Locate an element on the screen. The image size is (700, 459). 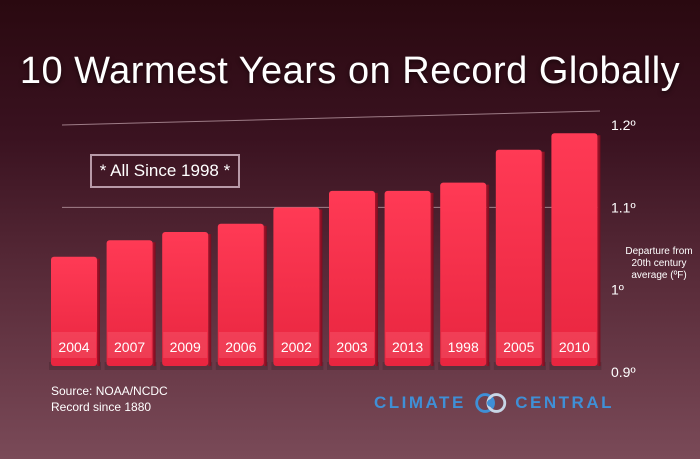
bar-year-label: 2006 is located at coordinates (240, 347).